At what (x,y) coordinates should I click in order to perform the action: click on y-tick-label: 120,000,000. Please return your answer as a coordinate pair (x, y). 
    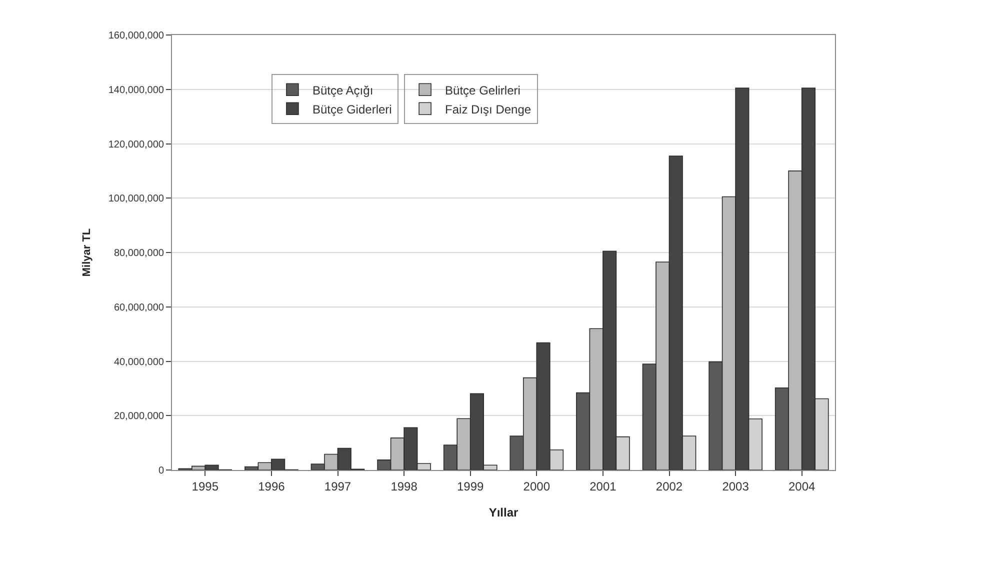
    Looking at the image, I should click on (136, 144).